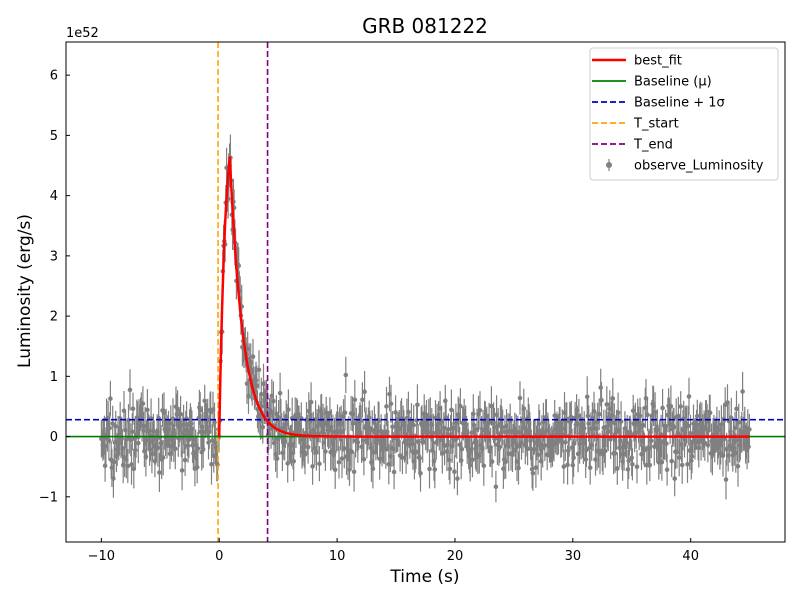 The width and height of the screenshot is (800, 600). What do you see at coordinates (656, 124) in the screenshot?
I see `legend-label-t-start: T_start` at bounding box center [656, 124].